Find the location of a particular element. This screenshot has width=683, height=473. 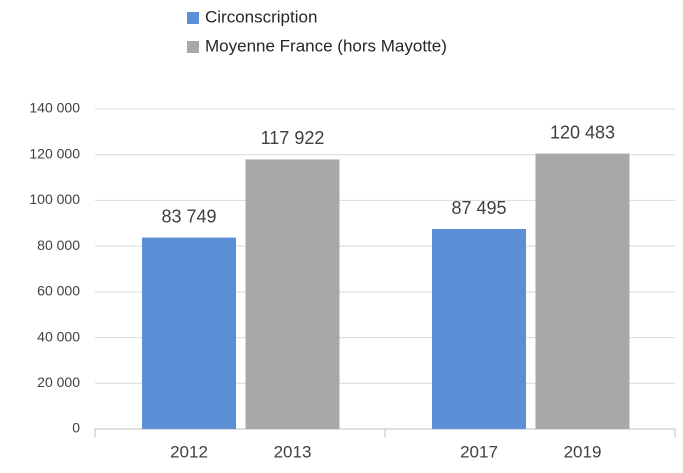

y-tick-label: 100 000 is located at coordinates (54, 199).